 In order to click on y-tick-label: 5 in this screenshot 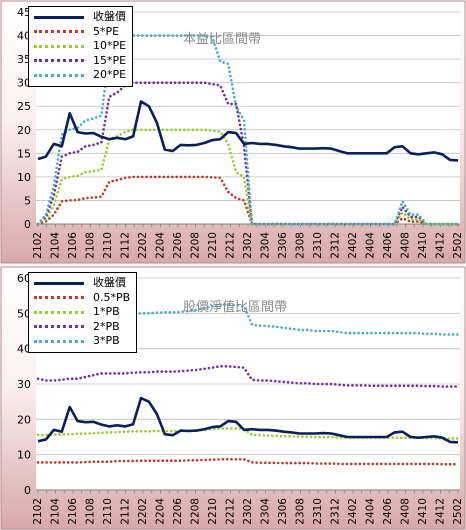, I will do `click(27, 200)`.